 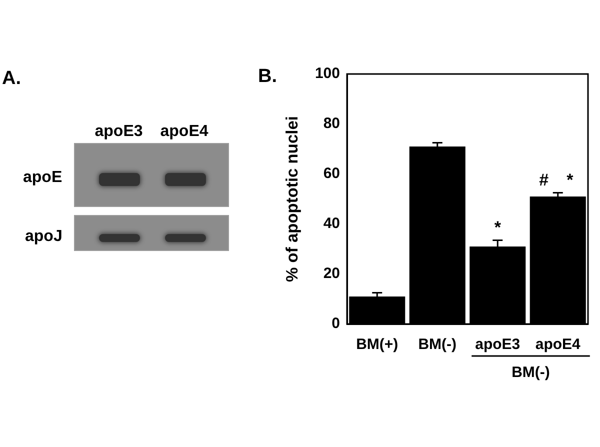 What do you see at coordinates (11, 78) in the screenshot?
I see `text: A.` at bounding box center [11, 78].